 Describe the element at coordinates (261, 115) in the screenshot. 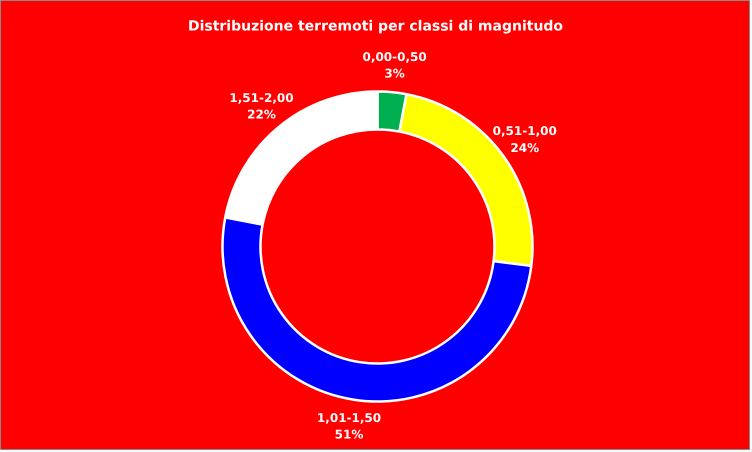

I see `data-label: 22%` at that location.